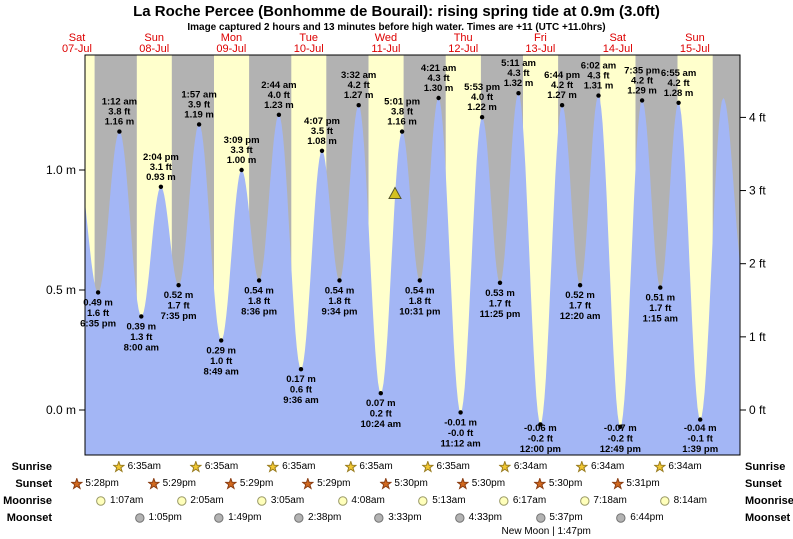 Image resolution: width=793 pixels, height=539 pixels. Describe the element at coordinates (519, 83) in the screenshot. I see `tide-m-label: 1.32 m` at that location.